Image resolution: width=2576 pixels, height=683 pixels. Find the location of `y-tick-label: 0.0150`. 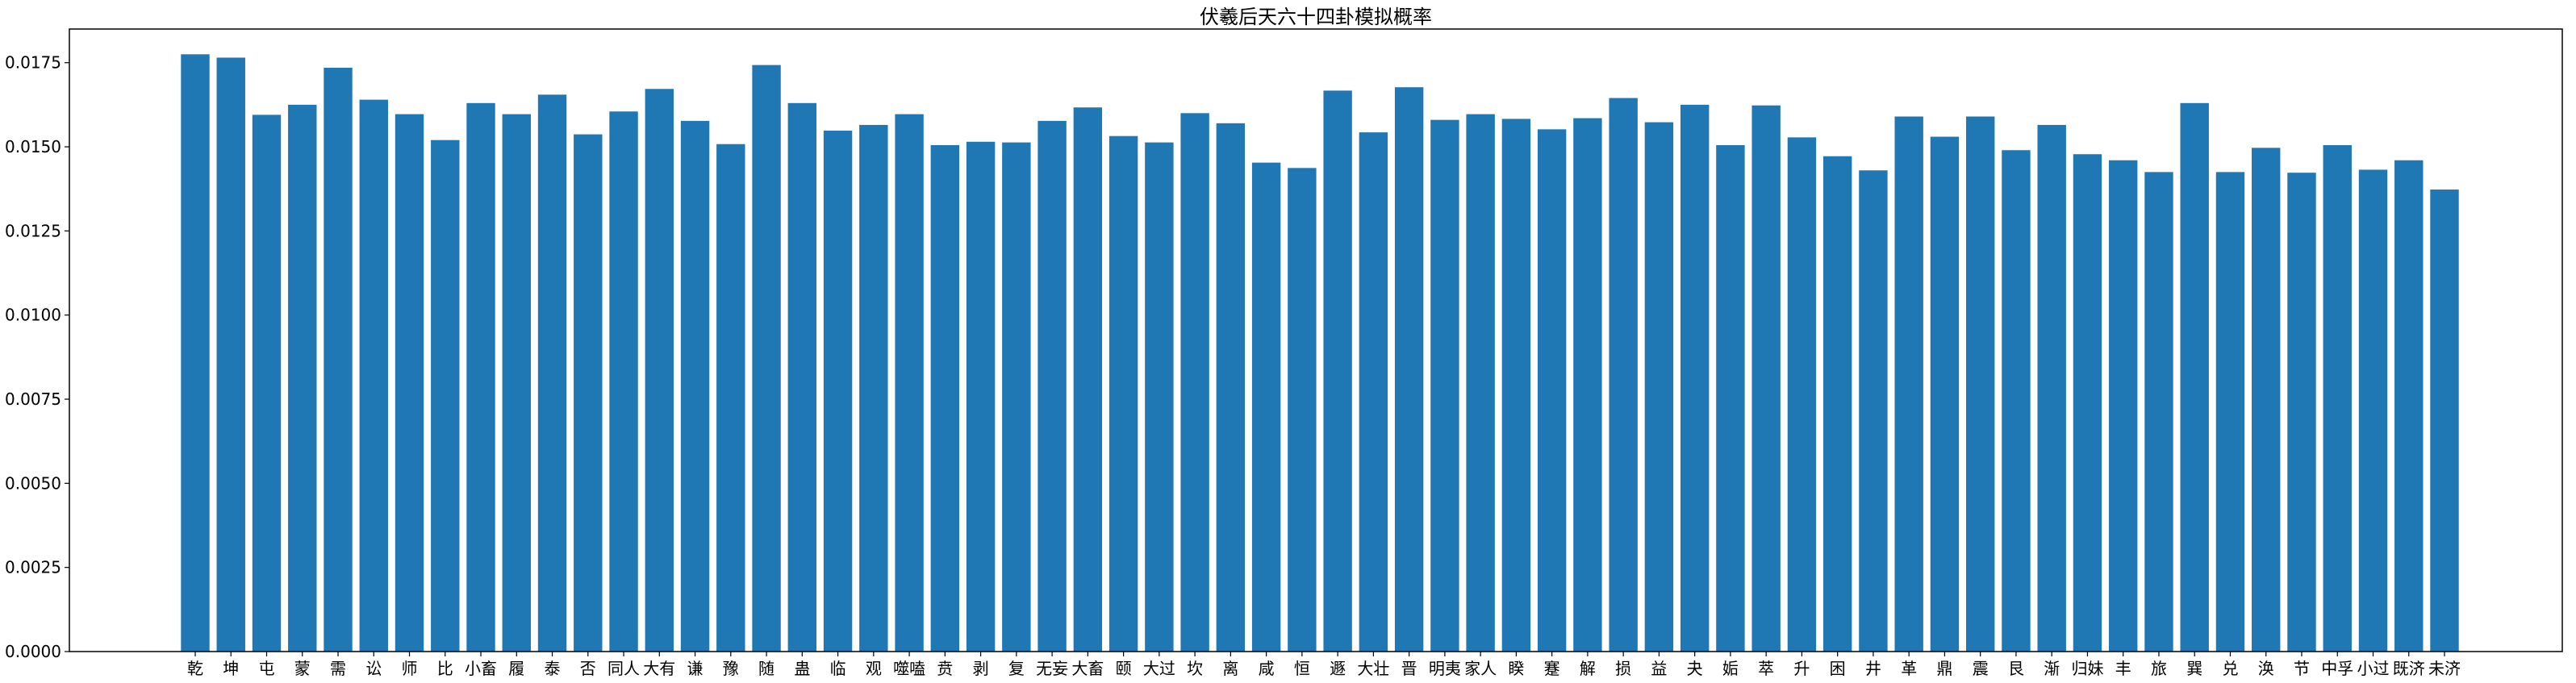

y-tick-label: 0.0150 is located at coordinates (33, 146).